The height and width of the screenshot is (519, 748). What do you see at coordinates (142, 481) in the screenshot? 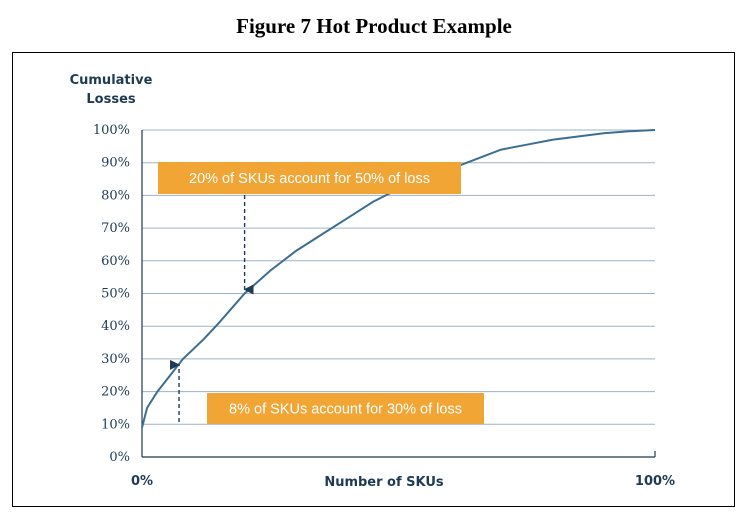
I see `x-tick-label: 0%` at bounding box center [142, 481].